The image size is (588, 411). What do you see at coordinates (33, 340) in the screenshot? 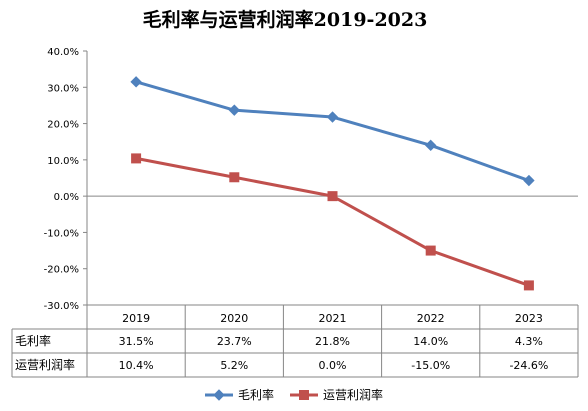
I see `table-series-name: 毛利率` at bounding box center [33, 340].